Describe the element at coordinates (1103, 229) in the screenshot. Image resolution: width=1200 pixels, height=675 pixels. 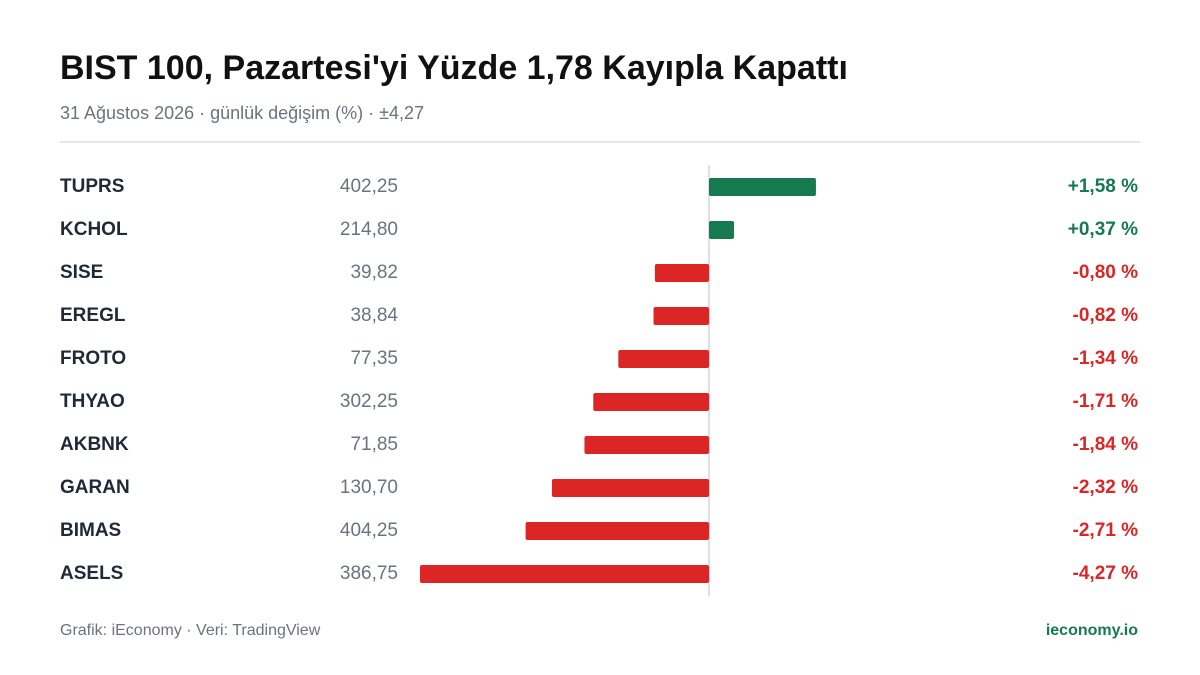
I see `value-label: +0,37 %` at that location.